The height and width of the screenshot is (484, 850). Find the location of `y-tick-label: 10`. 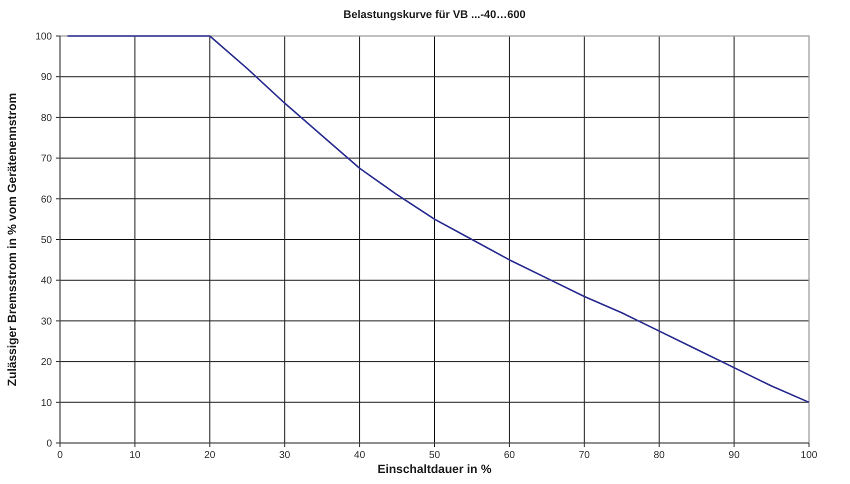

y-tick-label: 10 is located at coordinates (46, 403).